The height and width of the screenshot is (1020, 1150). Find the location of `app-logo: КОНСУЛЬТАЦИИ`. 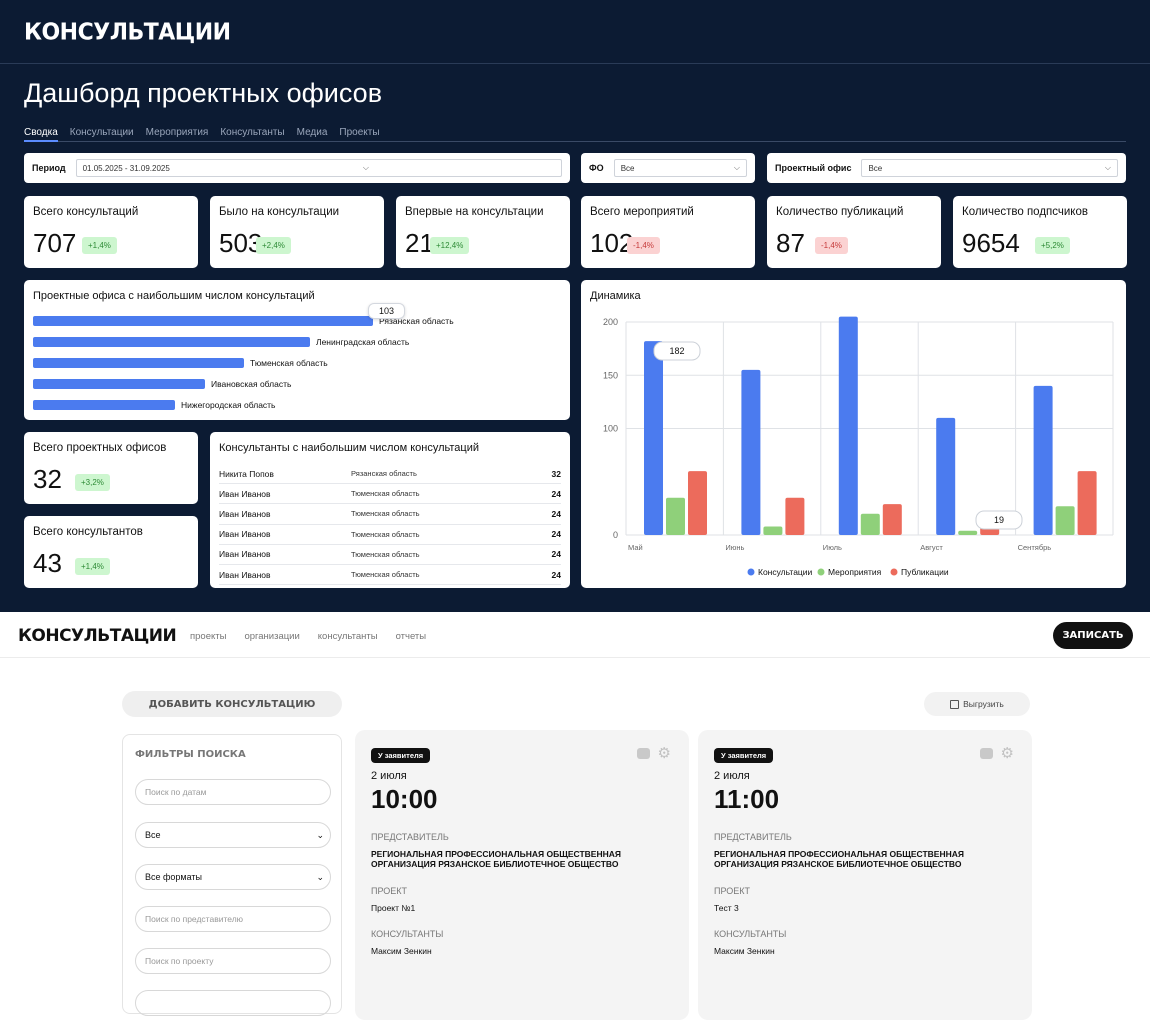

app-logo: КОНСУЛЬТАЦИИ is located at coordinates (97, 636).